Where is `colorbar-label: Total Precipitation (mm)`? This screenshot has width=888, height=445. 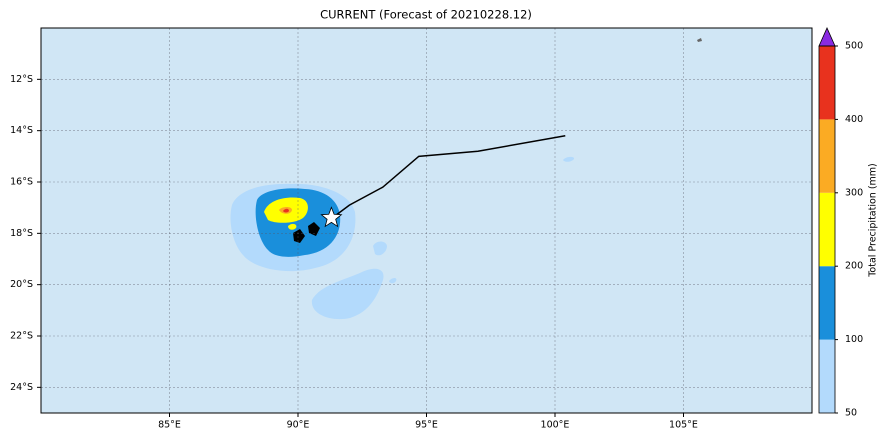 colorbar-label: Total Precipitation (mm) is located at coordinates (873, 220).